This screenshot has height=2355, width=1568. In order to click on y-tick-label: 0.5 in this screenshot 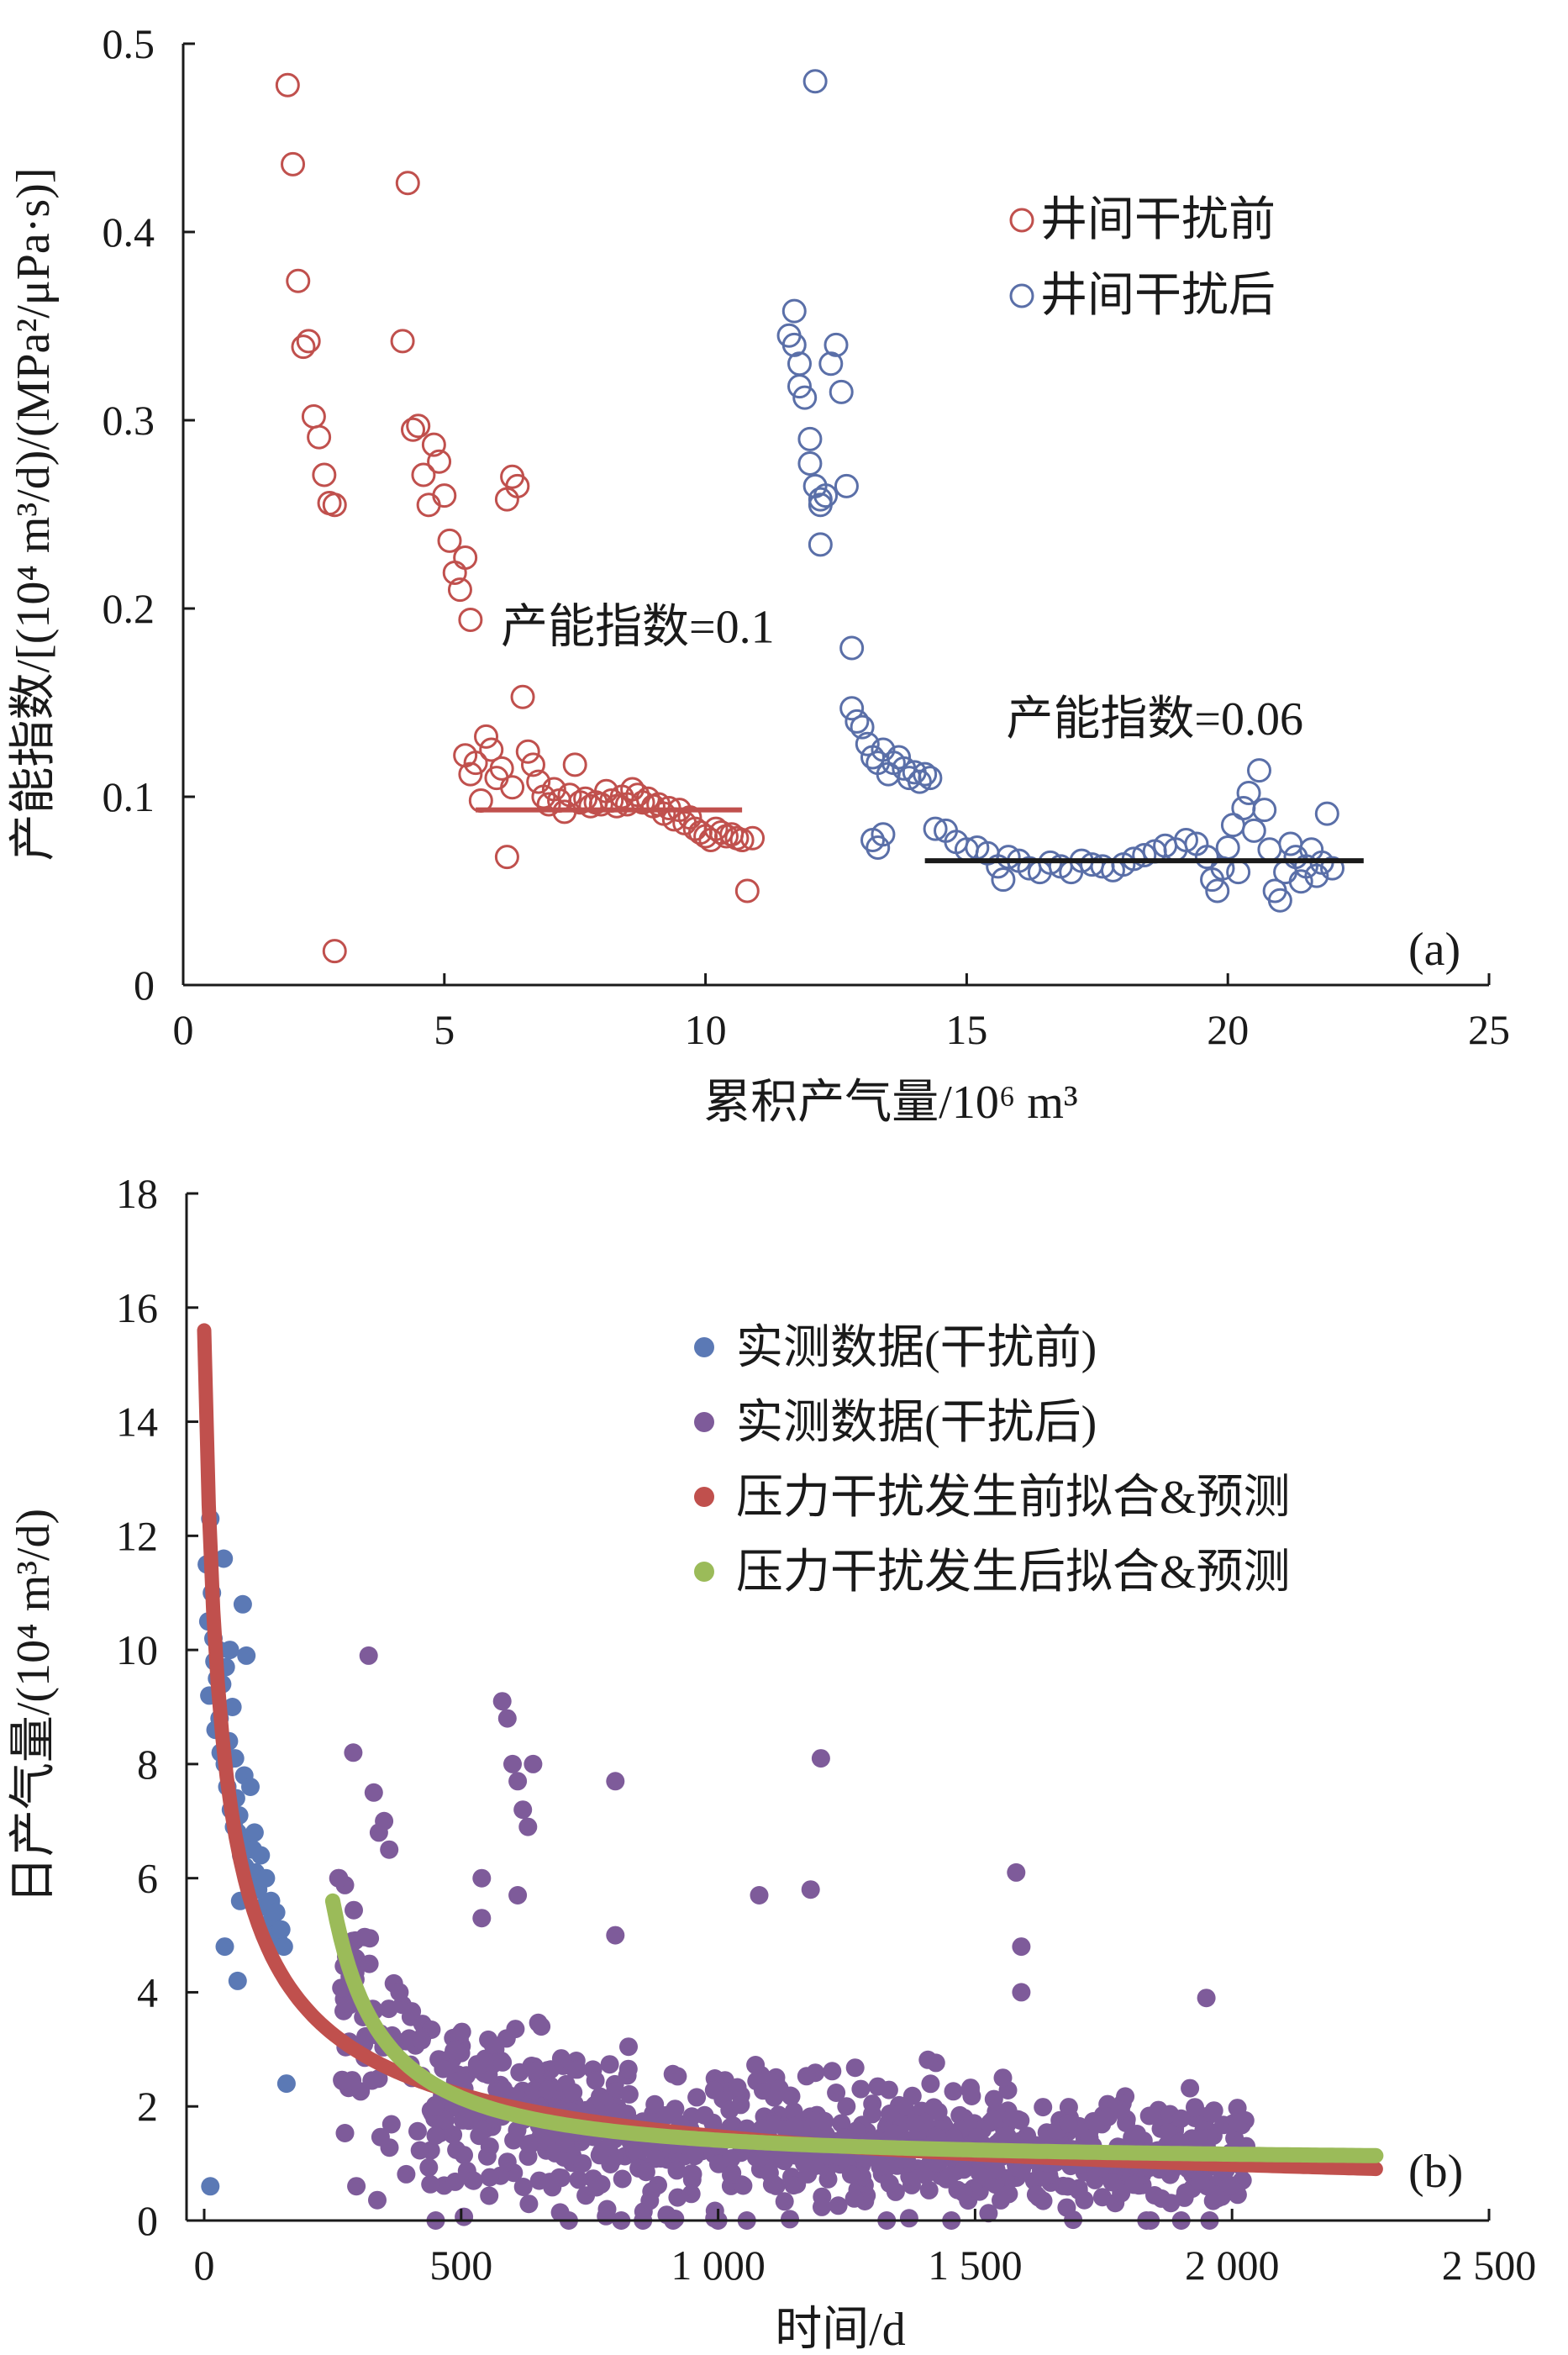, I will do `click(129, 43)`.